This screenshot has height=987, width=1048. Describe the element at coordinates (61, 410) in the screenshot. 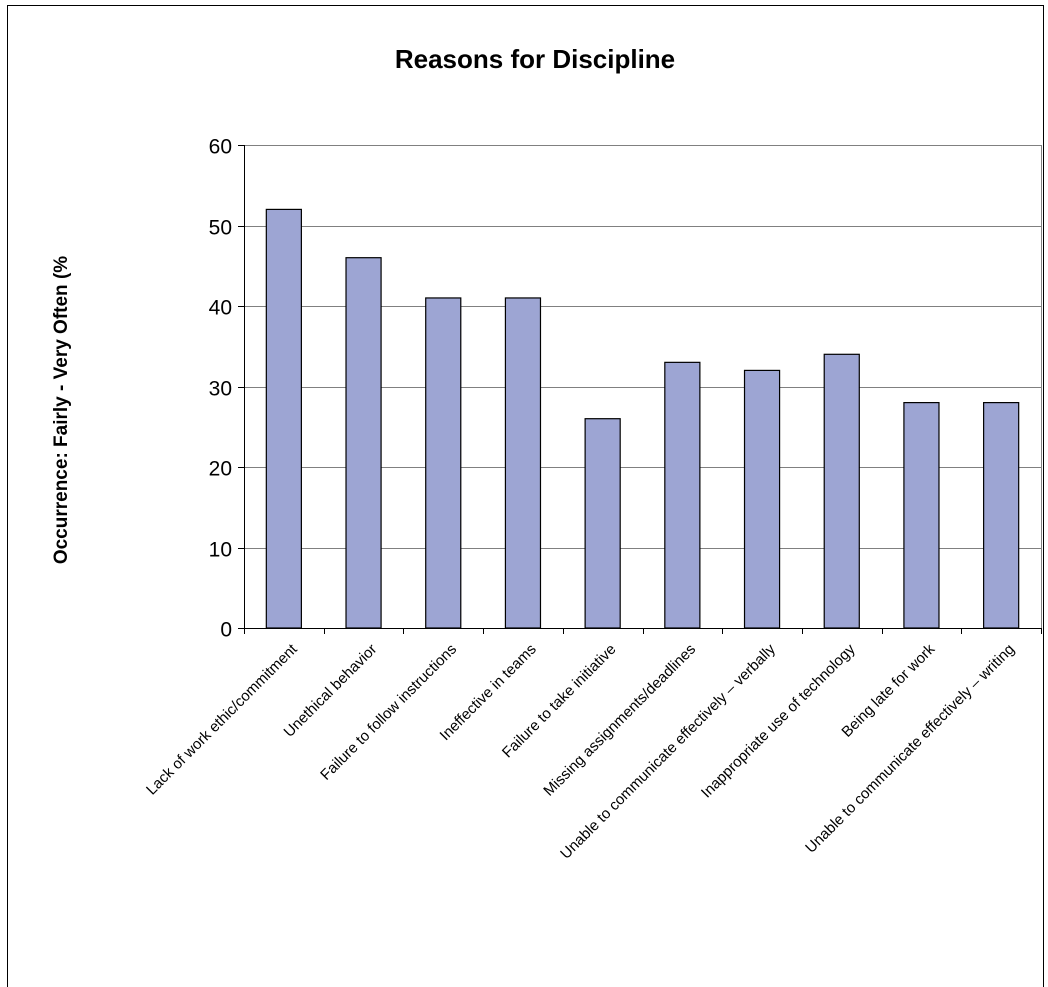

I see `y-axis-label: Occurrence: Fairly - Very Often (%` at that location.